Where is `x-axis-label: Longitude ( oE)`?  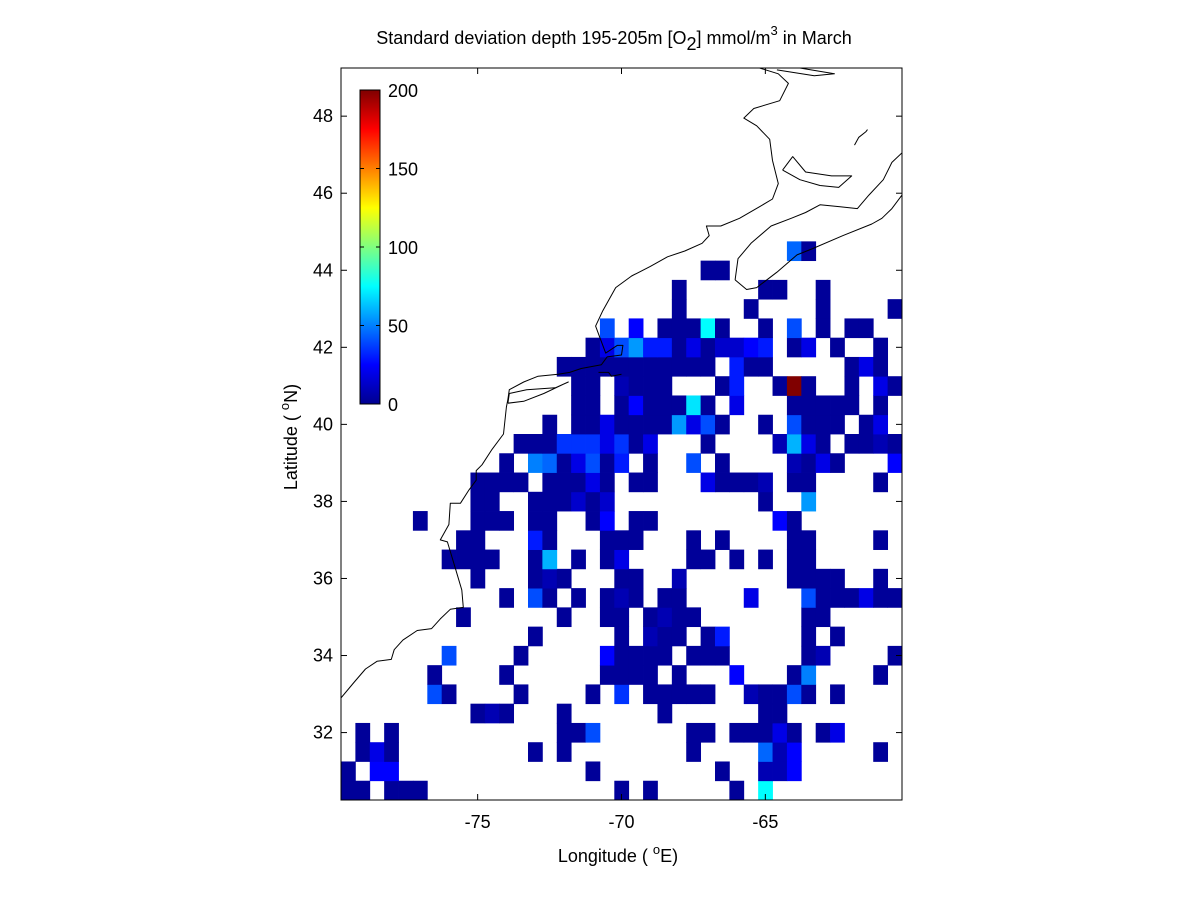
x-axis-label: Longitude ( oE) is located at coordinates (618, 854).